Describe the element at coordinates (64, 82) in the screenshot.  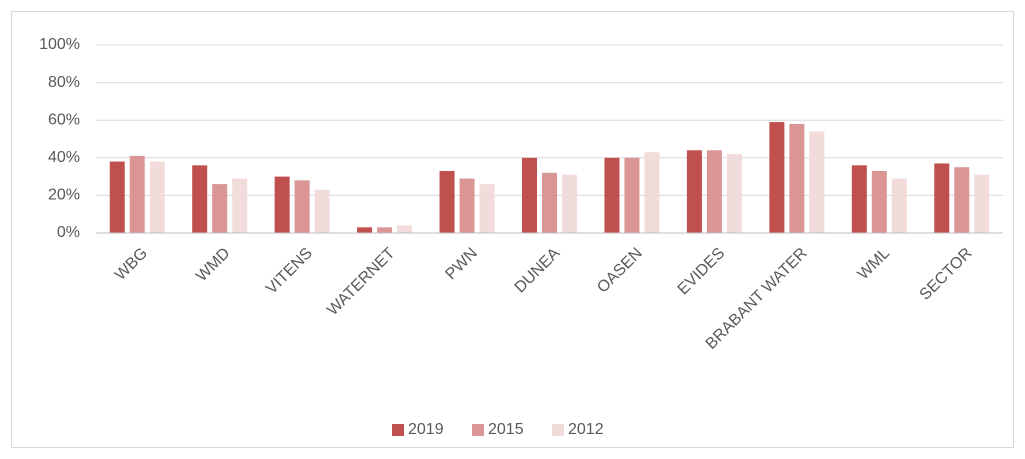
I see `y-tick-label: 80%` at that location.